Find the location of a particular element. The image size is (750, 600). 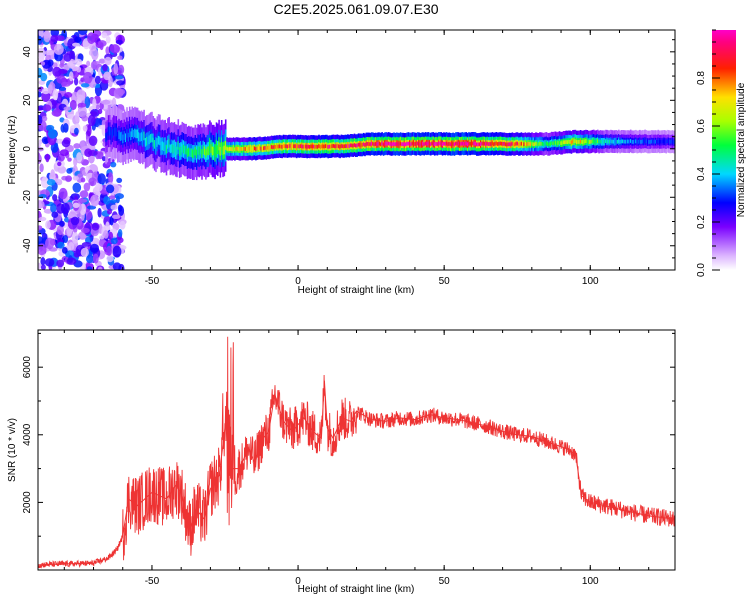

colorbar-tick-label: 0.8 is located at coordinates (701, 78).